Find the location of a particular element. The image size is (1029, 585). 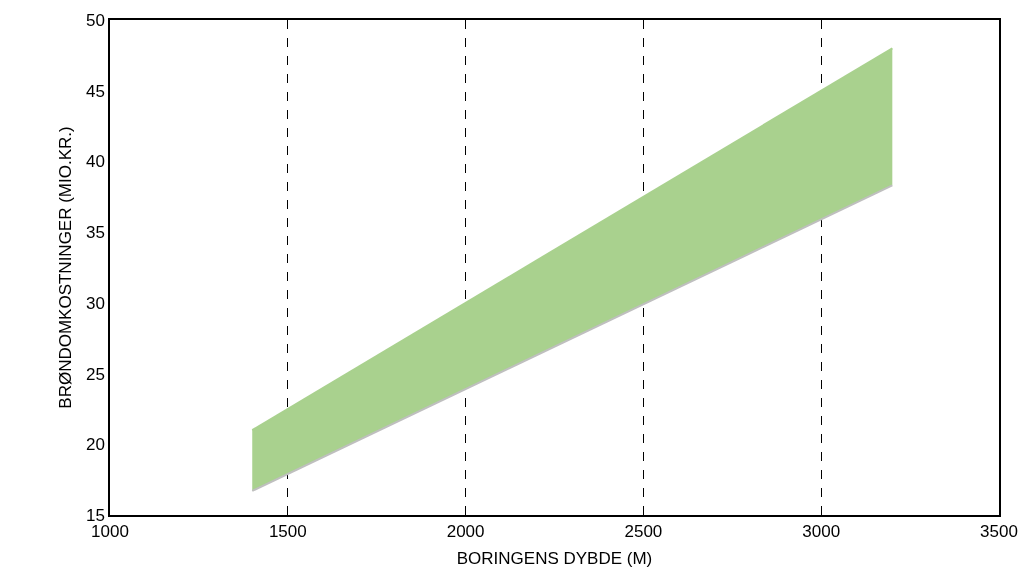

x-tick-label: 3500 is located at coordinates (999, 532).